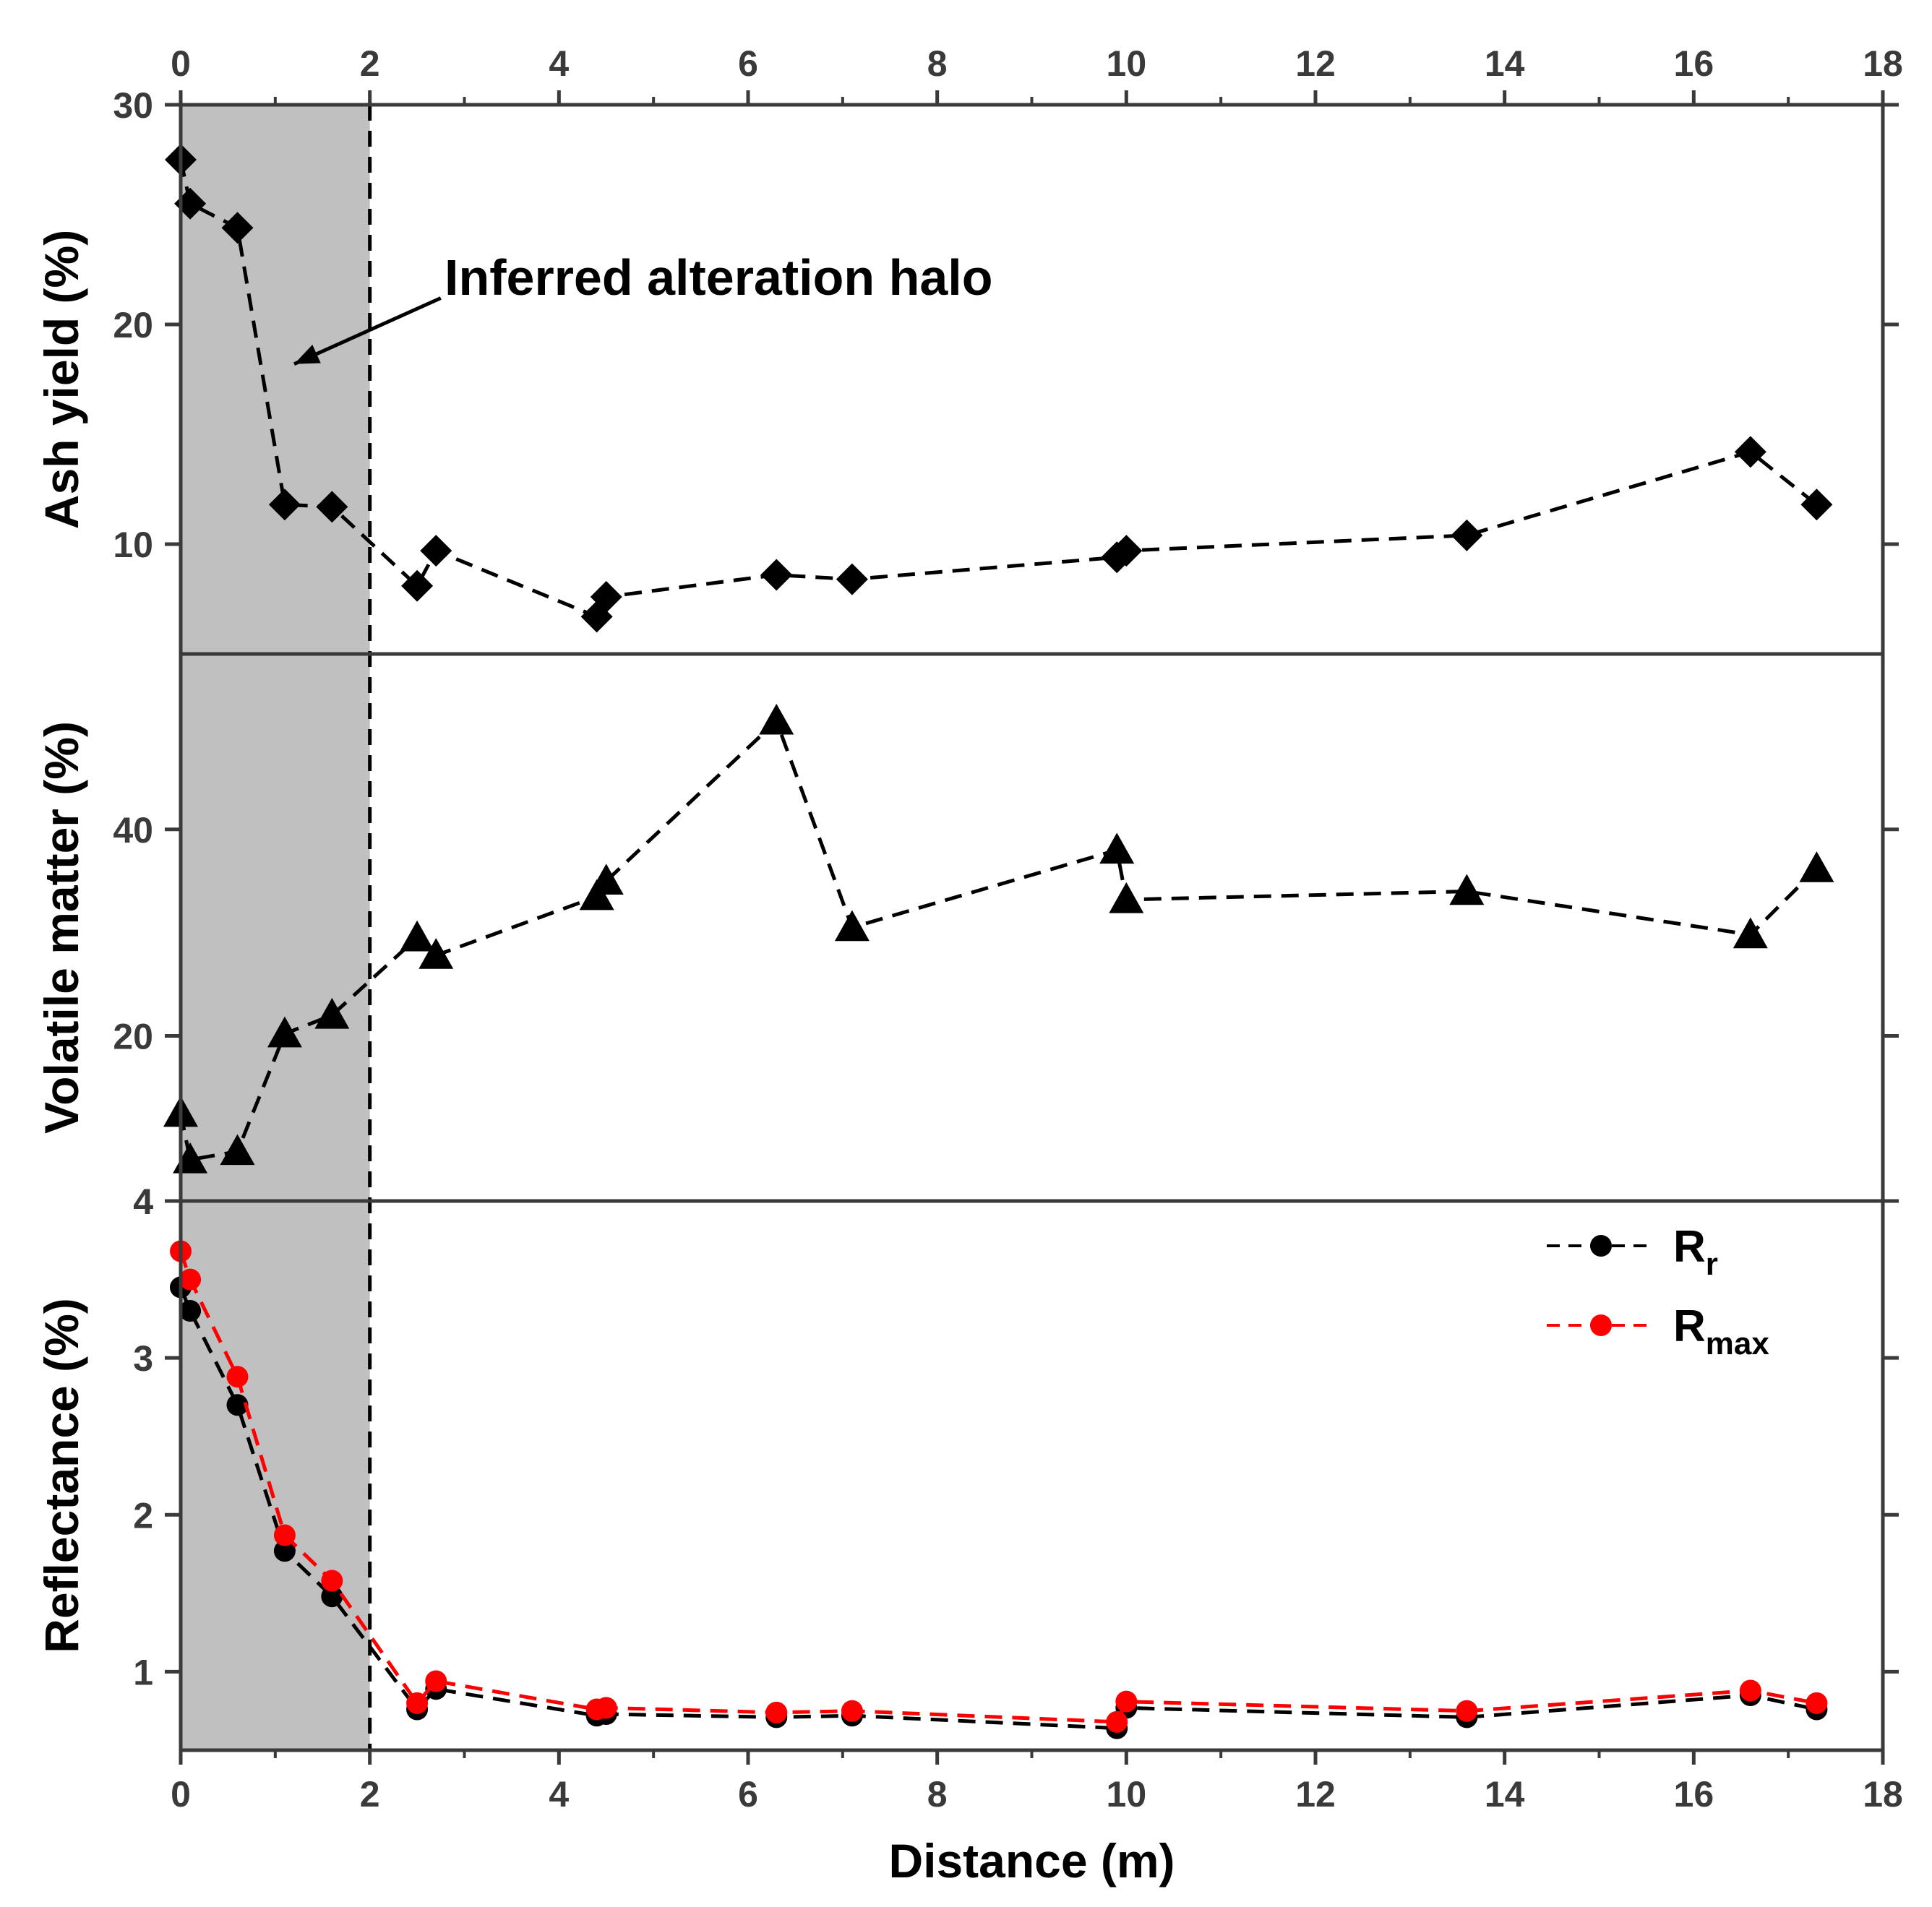 The height and width of the screenshot is (1907, 1932). I want to click on annotation-text: Inferred alteration halo, so click(719, 278).